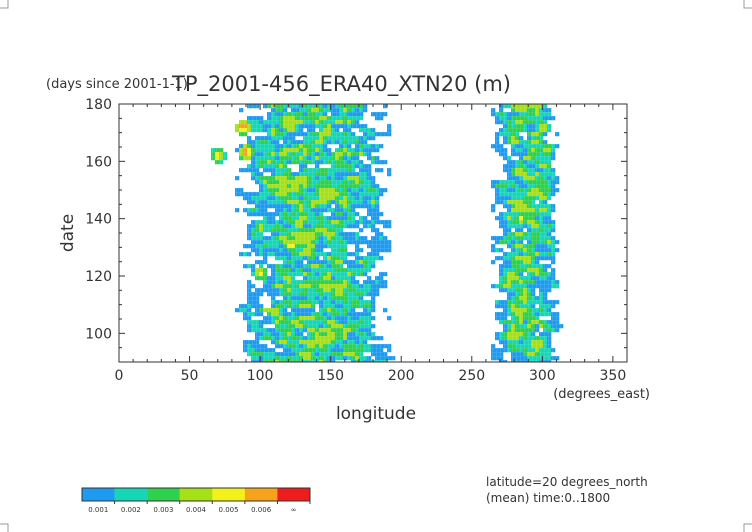 The width and height of the screenshot is (752, 532). What do you see at coordinates (613, 376) in the screenshot?
I see `x-tick-label: 350` at bounding box center [613, 376].